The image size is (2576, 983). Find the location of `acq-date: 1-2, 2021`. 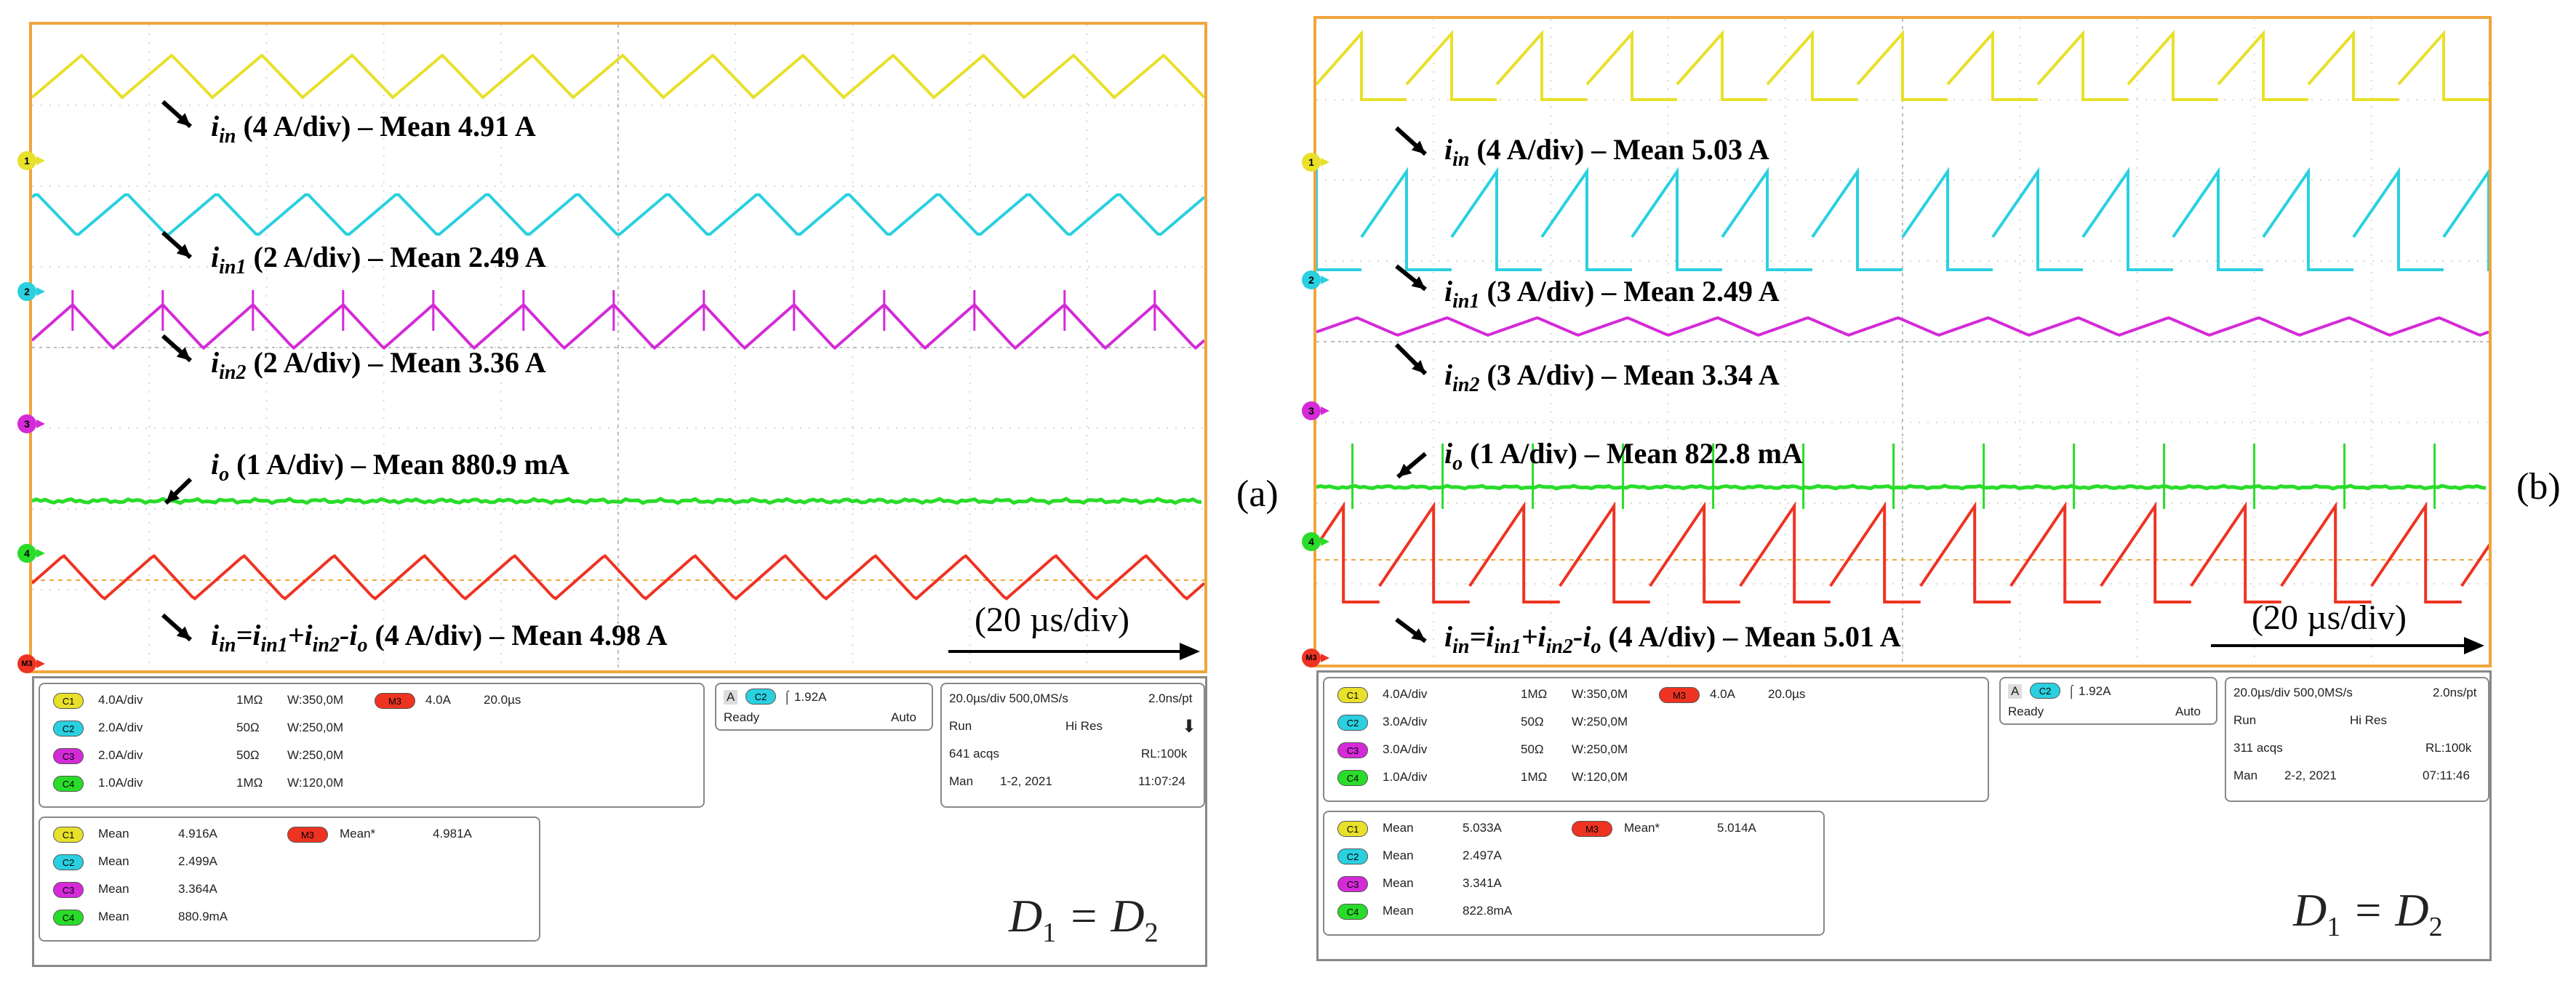

acq-date: 1-2, 2021 is located at coordinates (1026, 781).